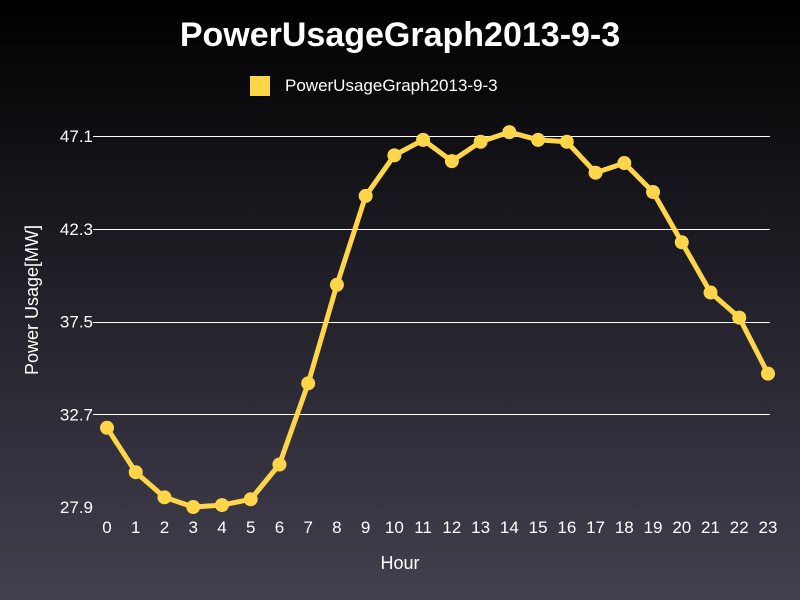 The height and width of the screenshot is (600, 800). Describe the element at coordinates (423, 527) in the screenshot. I see `x-tick-label: 11` at that location.